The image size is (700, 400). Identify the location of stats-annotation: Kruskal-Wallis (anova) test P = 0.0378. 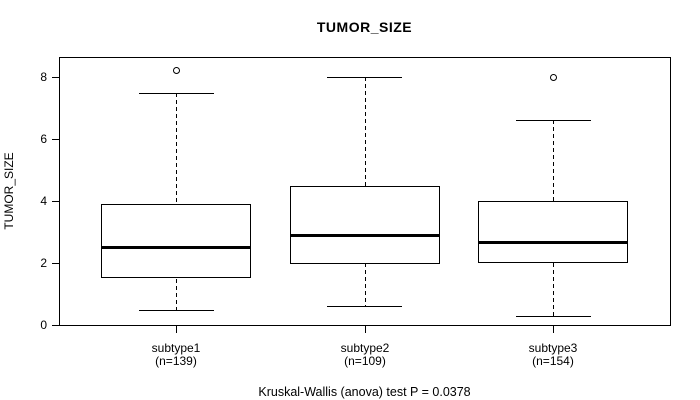
(364, 392).